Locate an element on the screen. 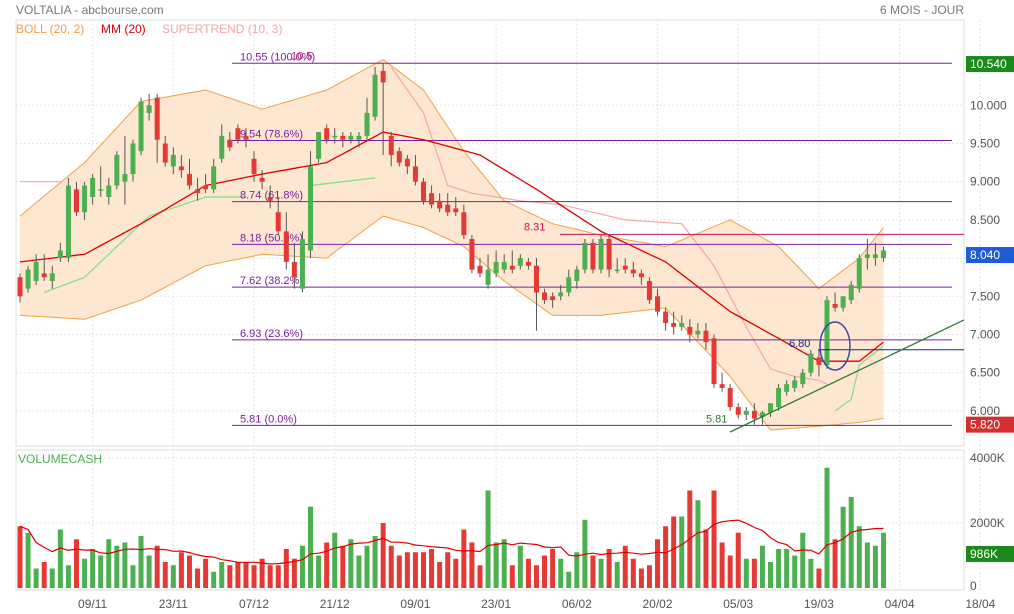 This screenshot has width=1014, height=614. support-label: 6.80 is located at coordinates (799, 344).